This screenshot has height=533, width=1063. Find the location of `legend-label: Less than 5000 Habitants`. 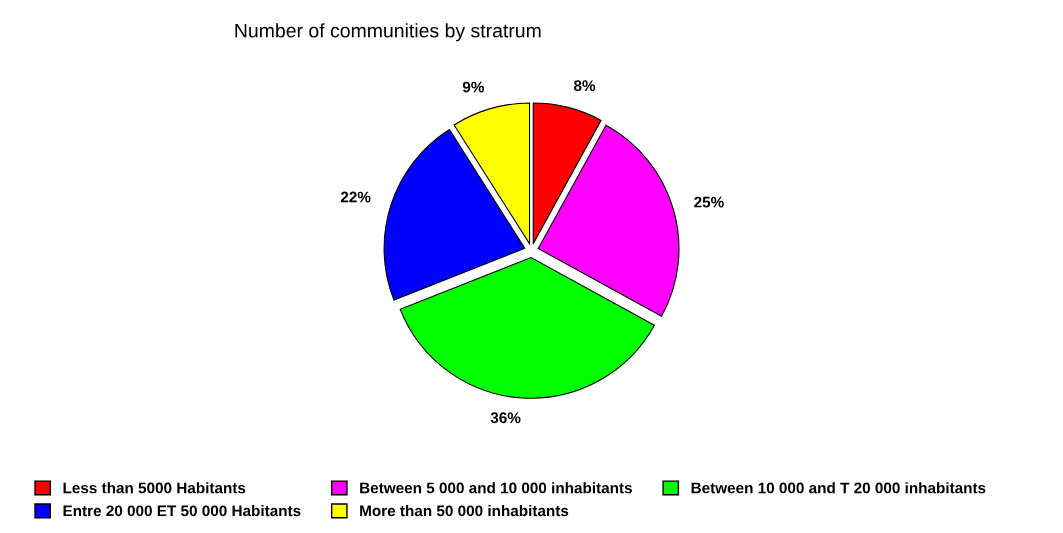

legend-label: Less than 5000 Habitants is located at coordinates (154, 488).